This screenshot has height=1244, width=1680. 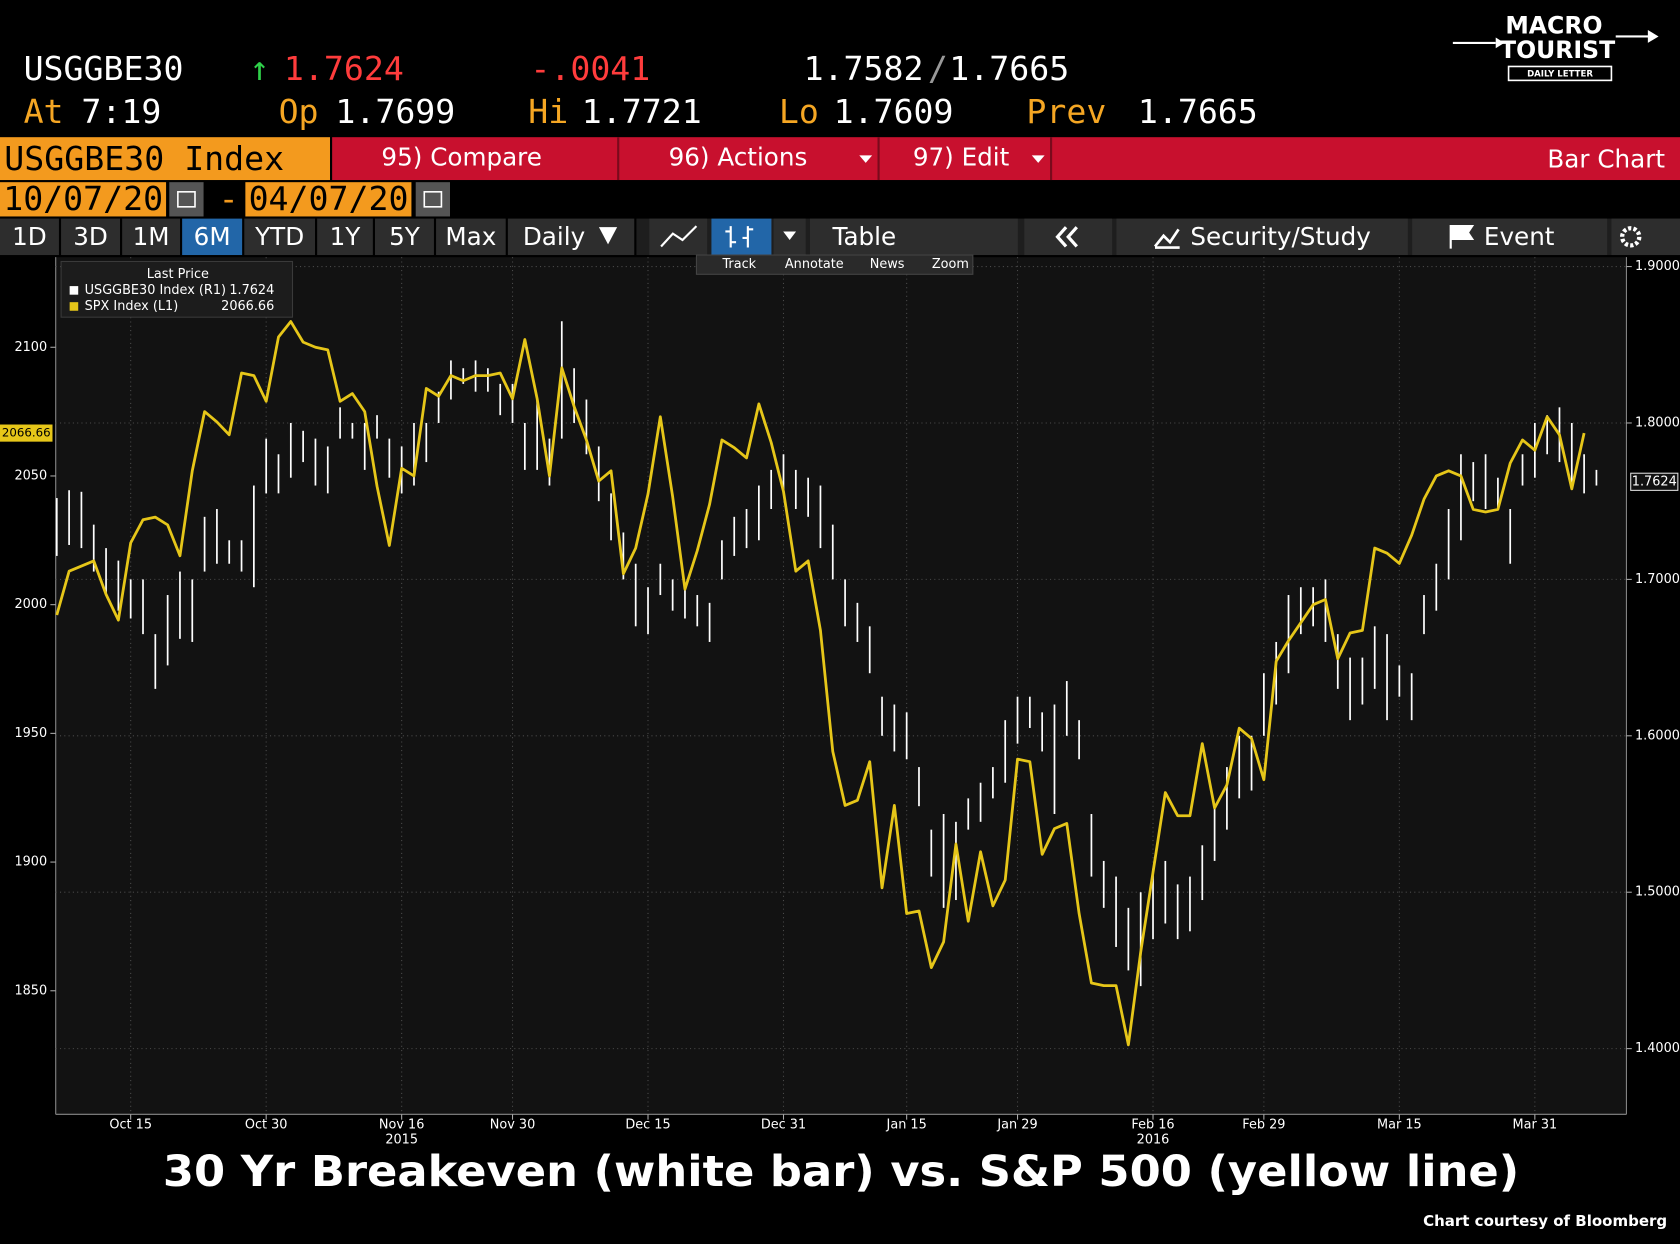 I want to click on prev-label: Prev, so click(x=1066, y=111).